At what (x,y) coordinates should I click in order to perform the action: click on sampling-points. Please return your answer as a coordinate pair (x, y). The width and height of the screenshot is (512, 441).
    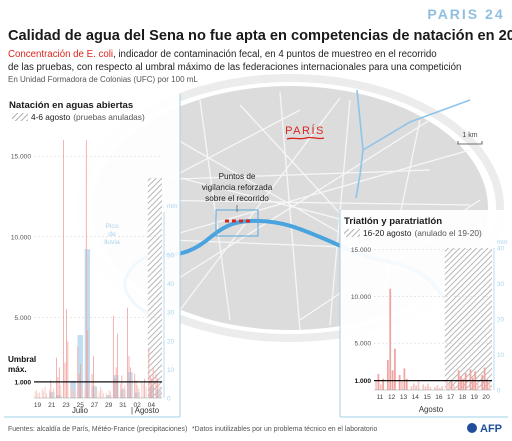
    Looking at the image, I should click on (237, 221).